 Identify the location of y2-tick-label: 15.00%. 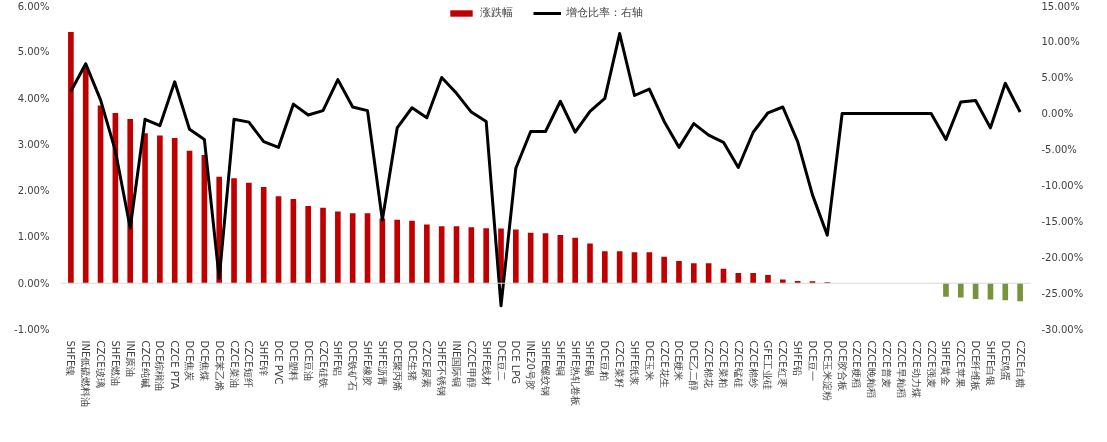
(1060, 6).